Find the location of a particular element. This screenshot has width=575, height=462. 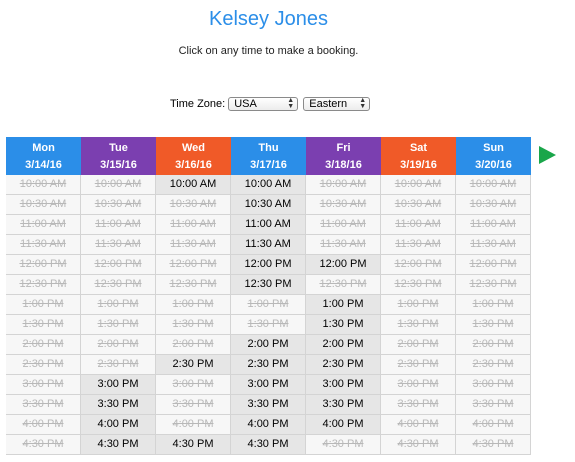

zone-select: Eastern ▲ ▼ is located at coordinates (337, 104).